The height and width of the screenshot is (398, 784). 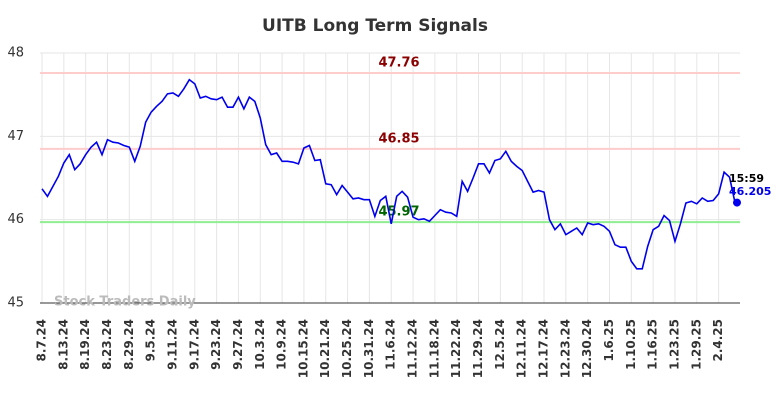 I want to click on x-tick-label: 11.18.24, so click(x=434, y=348).